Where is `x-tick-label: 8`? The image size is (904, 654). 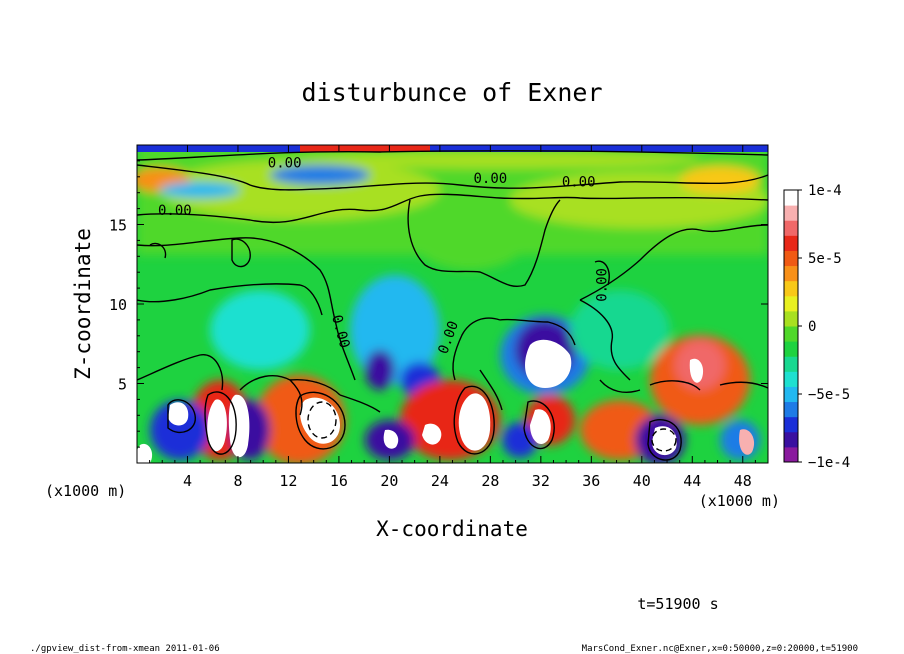
x-tick-label: 8 is located at coordinates (237, 481).